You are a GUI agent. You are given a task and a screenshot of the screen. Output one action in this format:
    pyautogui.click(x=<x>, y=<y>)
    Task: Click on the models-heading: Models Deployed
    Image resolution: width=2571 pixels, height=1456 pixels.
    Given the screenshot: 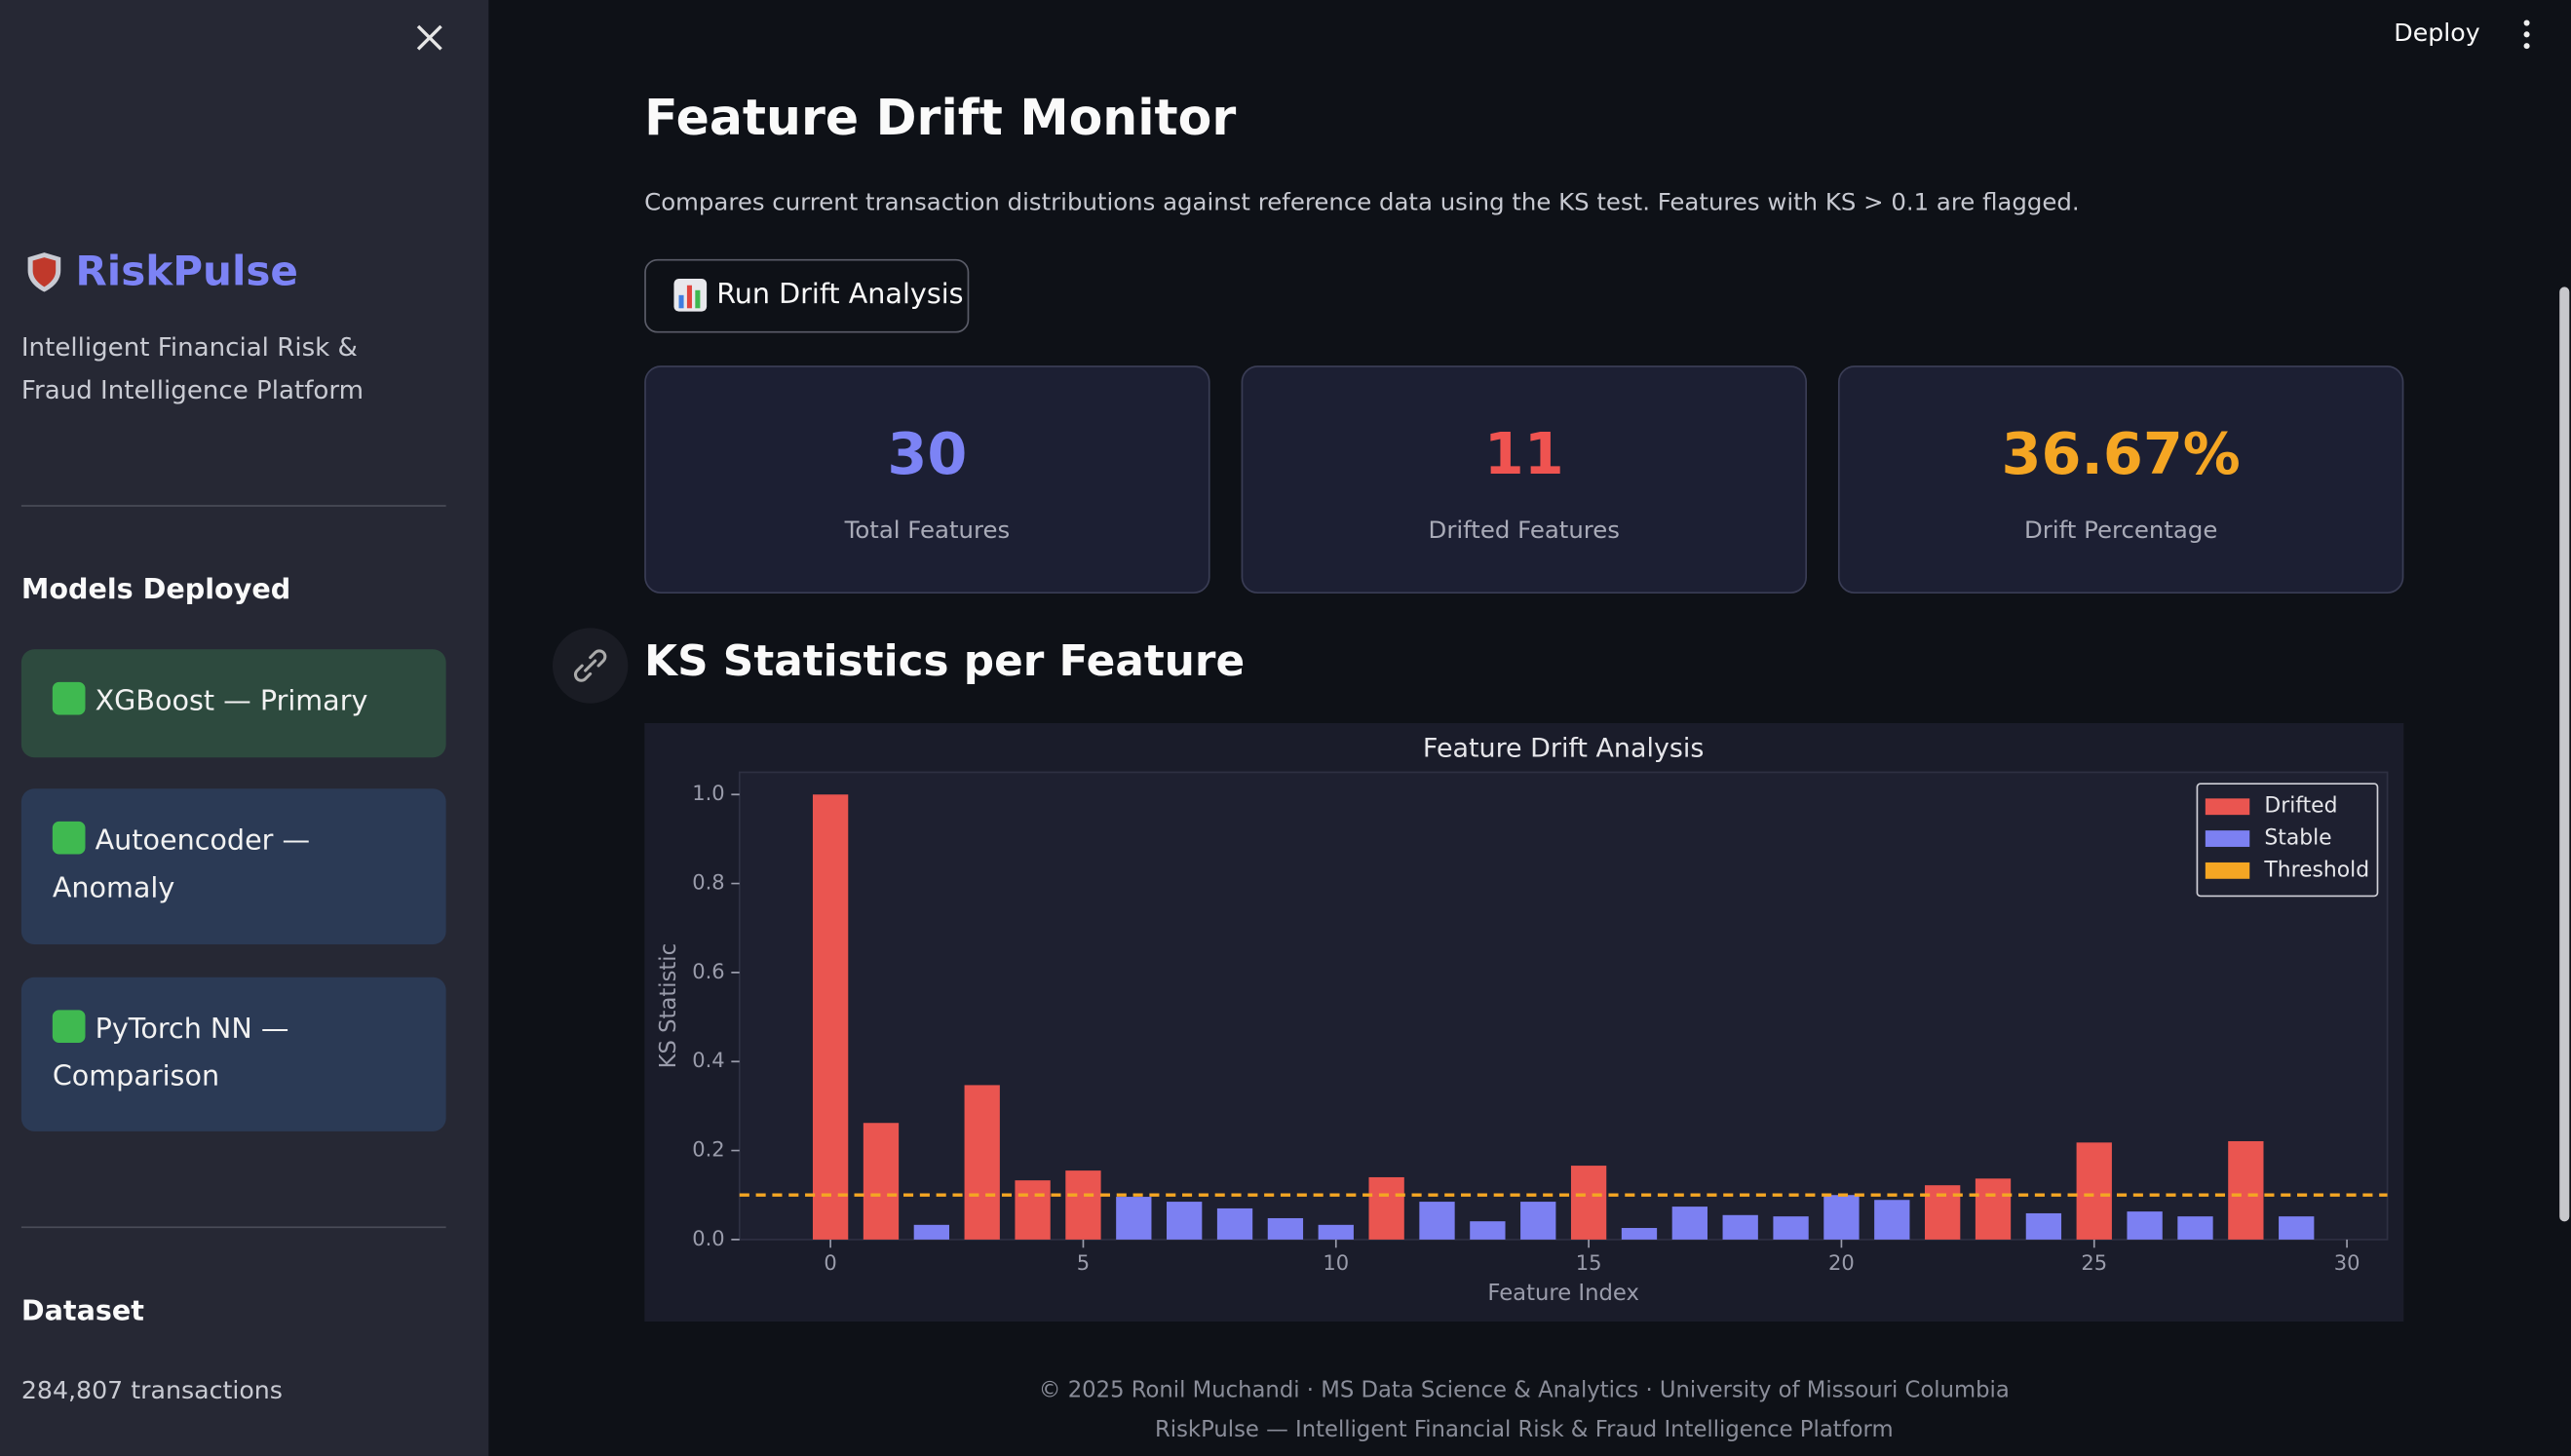 What is the action you would take?
    pyautogui.click(x=155, y=590)
    